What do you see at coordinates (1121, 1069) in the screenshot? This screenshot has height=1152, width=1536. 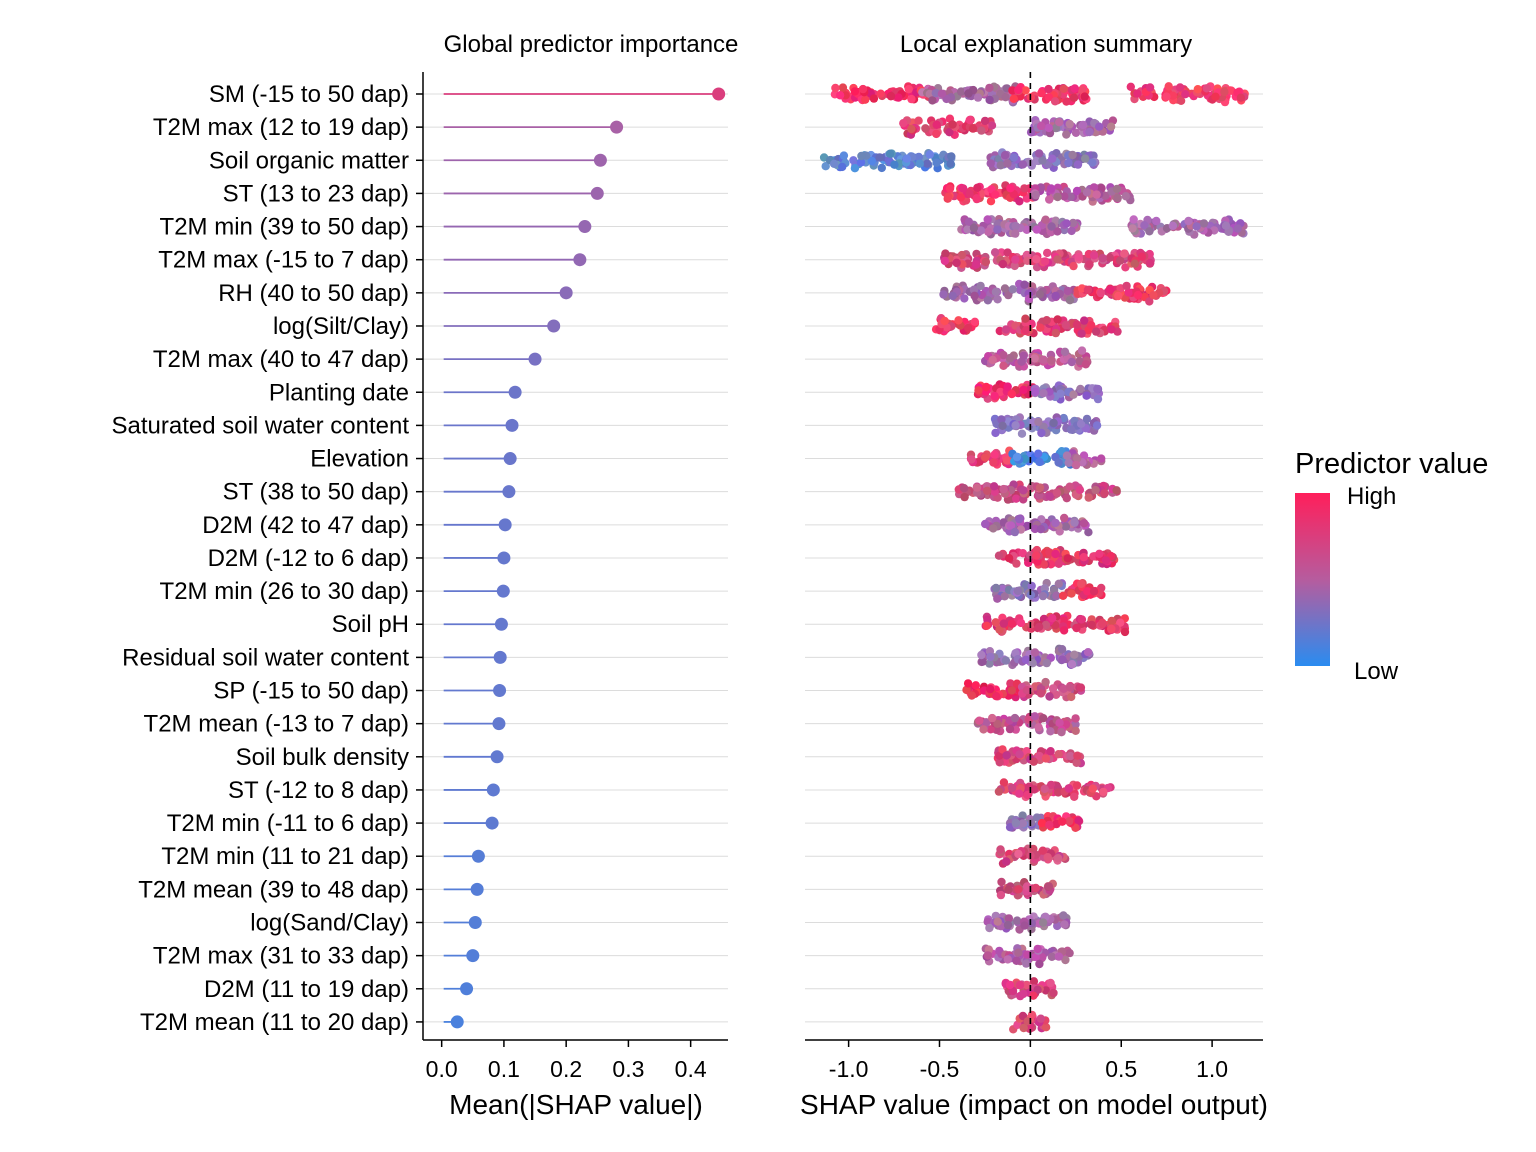 I see `x-tick-label: 0.5` at bounding box center [1121, 1069].